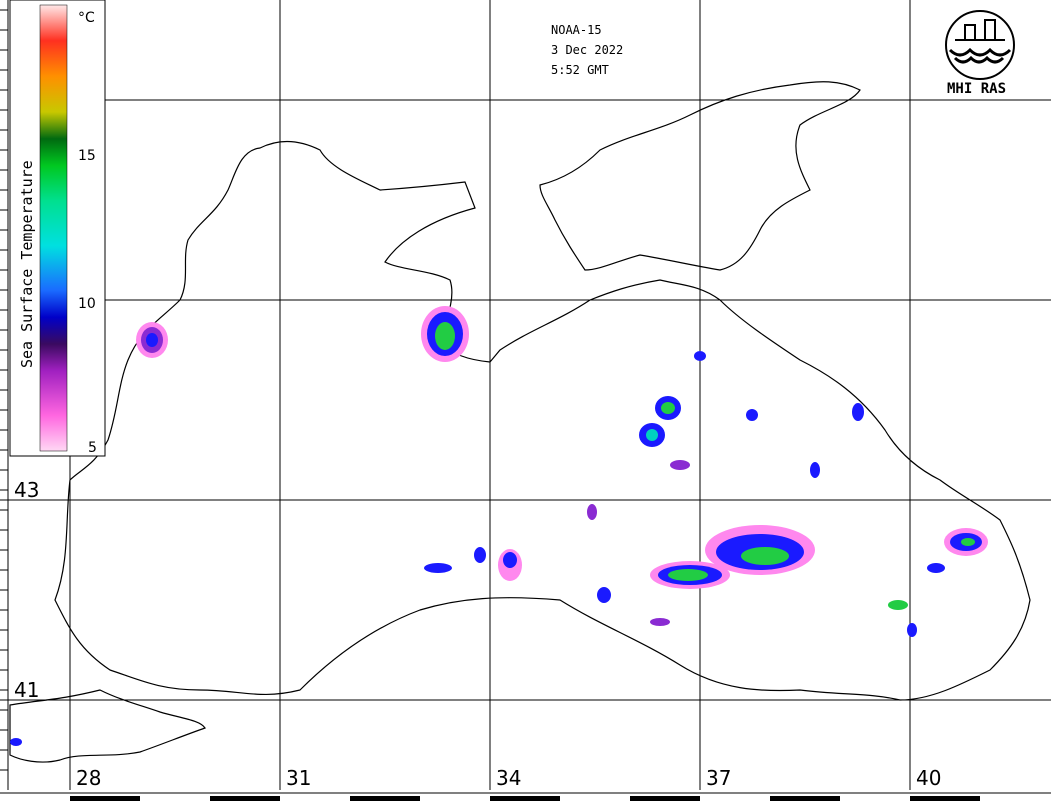  What do you see at coordinates (152, 340) in the screenshot?
I see `patch-odessa` at bounding box center [152, 340].